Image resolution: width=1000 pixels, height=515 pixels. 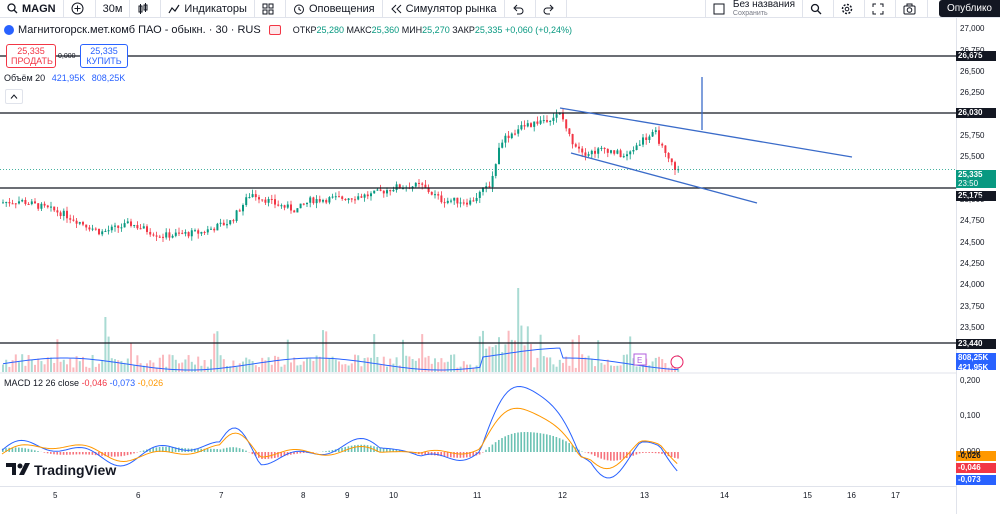 What do you see at coordinates (972, 156) in the screenshot?
I see `price-tick: 25,500` at bounding box center [972, 156].